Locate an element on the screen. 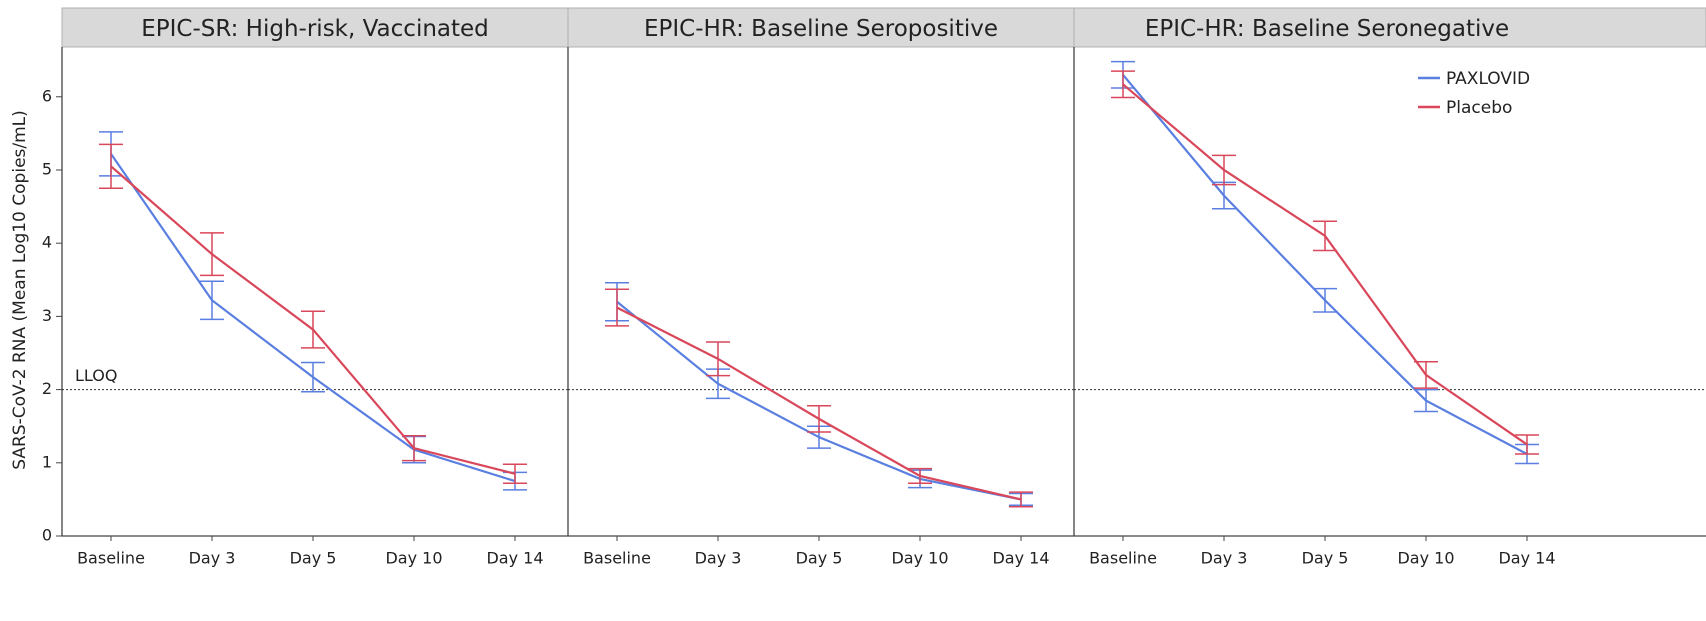 The height and width of the screenshot is (621, 1706). y-tick-label: 6 is located at coordinates (47, 95).